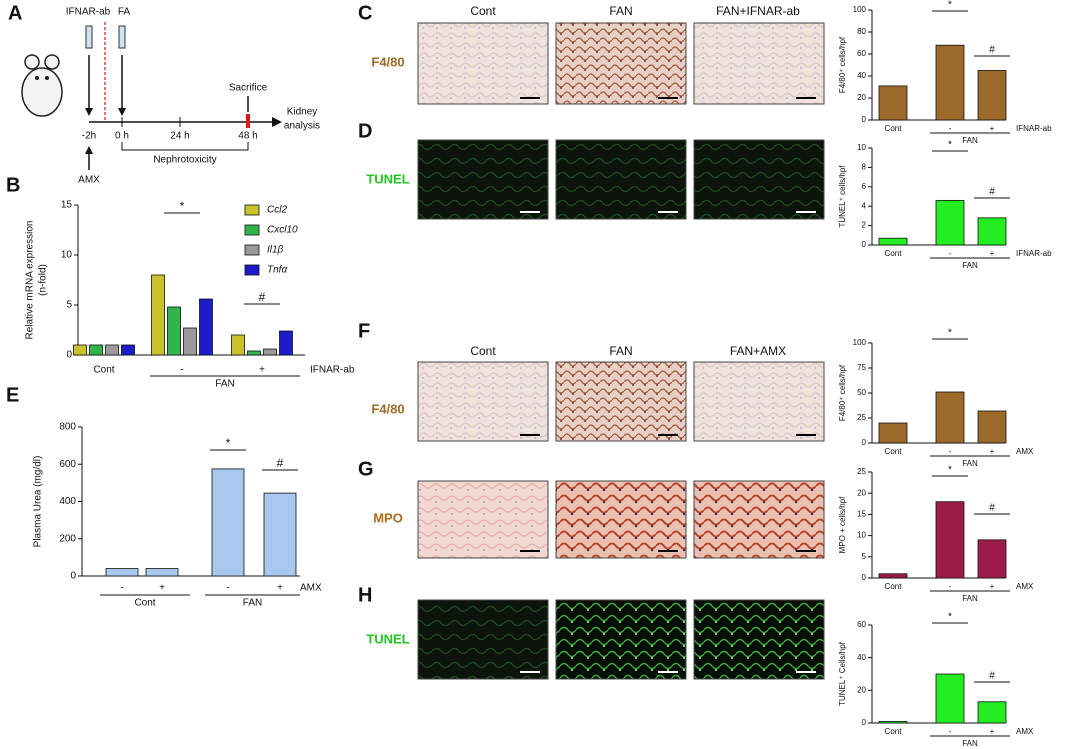 This screenshot has height=749, width=1065. I want to click on syringe, so click(122, 37).